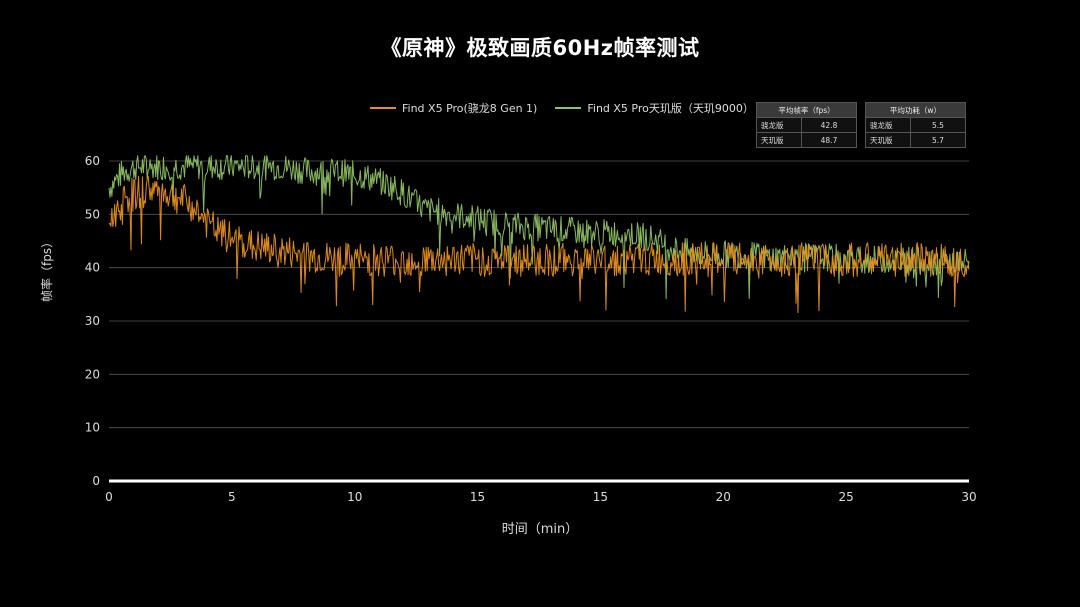  Describe the element at coordinates (92, 428) in the screenshot. I see `y-tick-label: 10` at that location.